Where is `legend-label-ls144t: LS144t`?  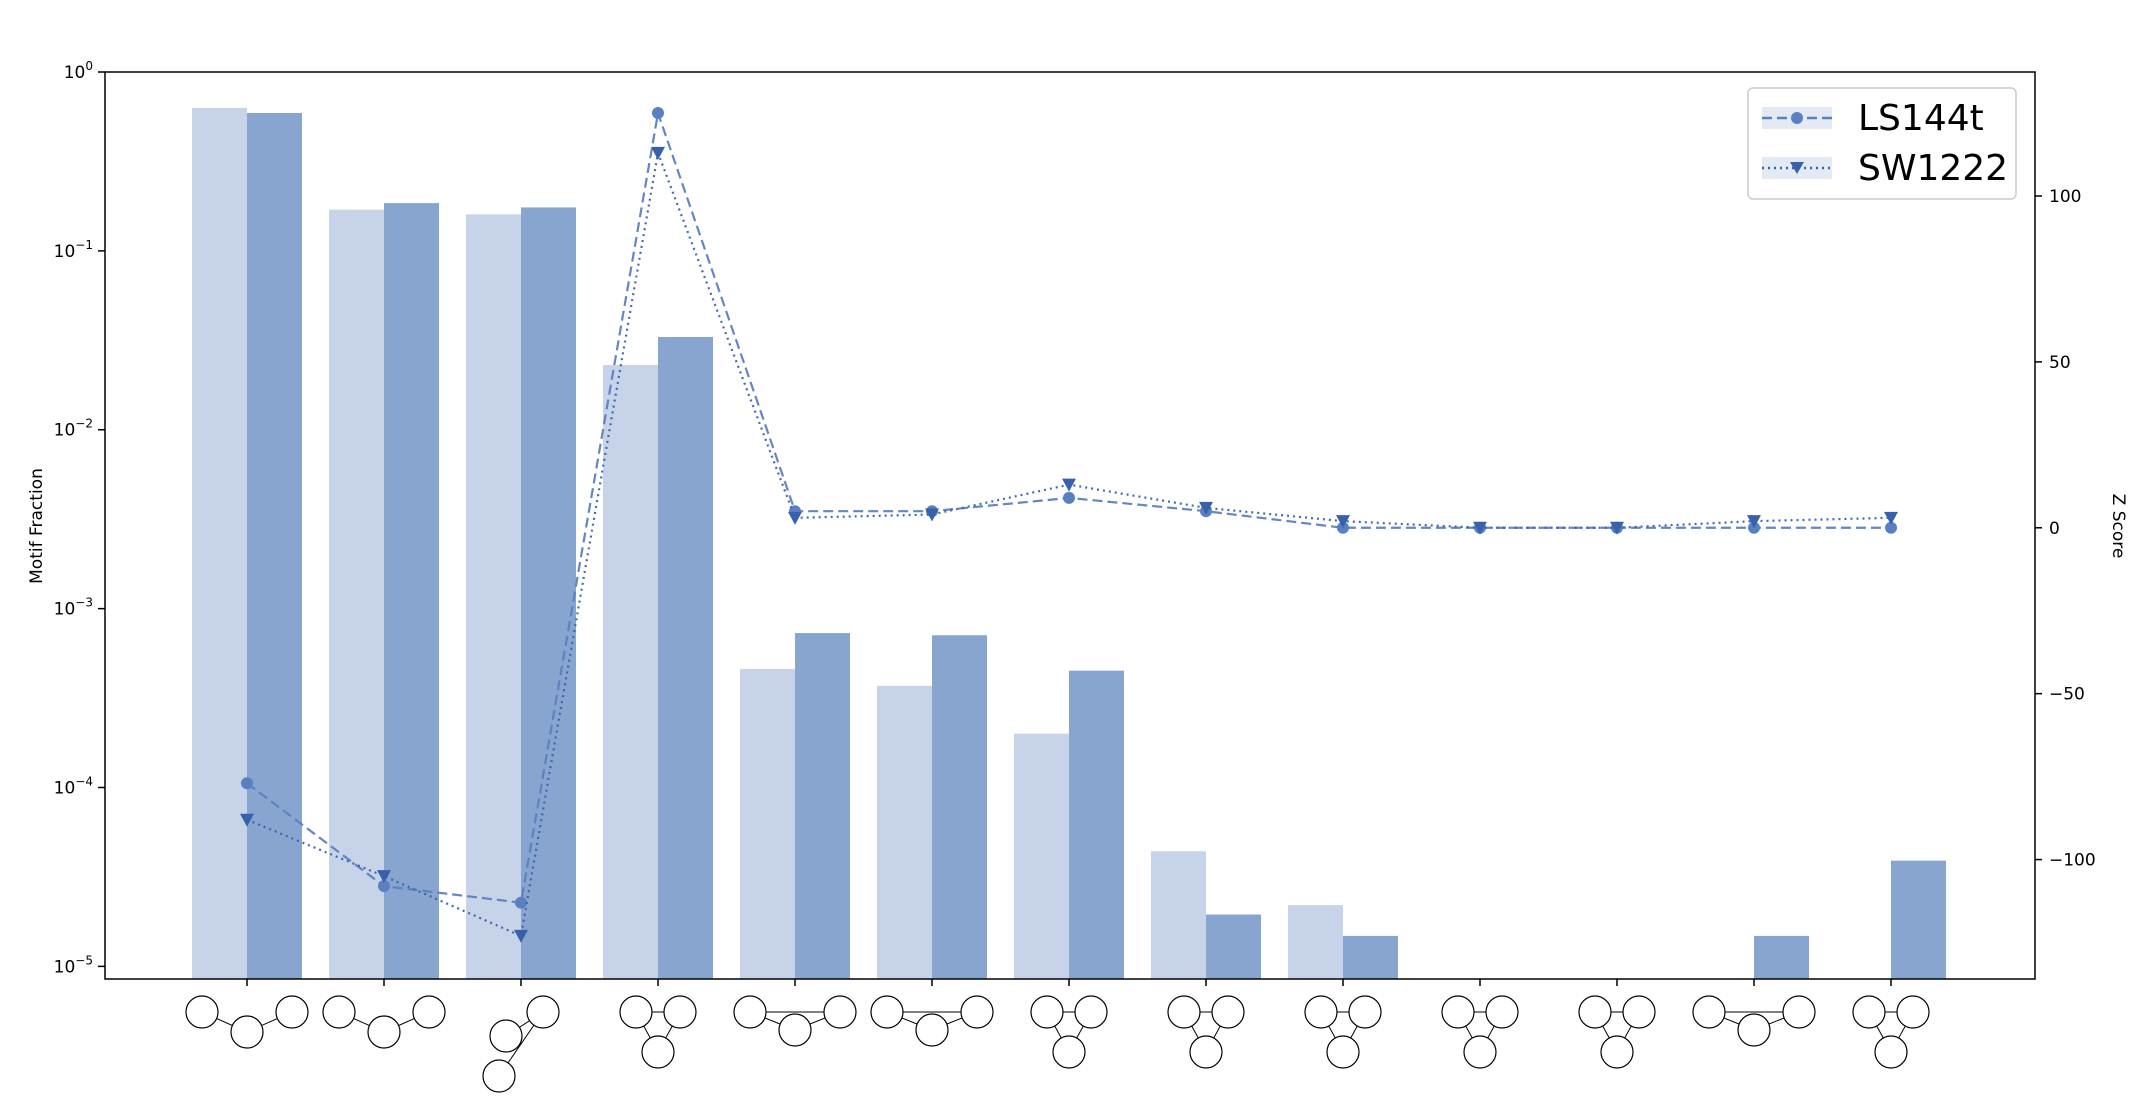 legend-label-ls144t: LS144t is located at coordinates (1921, 118).